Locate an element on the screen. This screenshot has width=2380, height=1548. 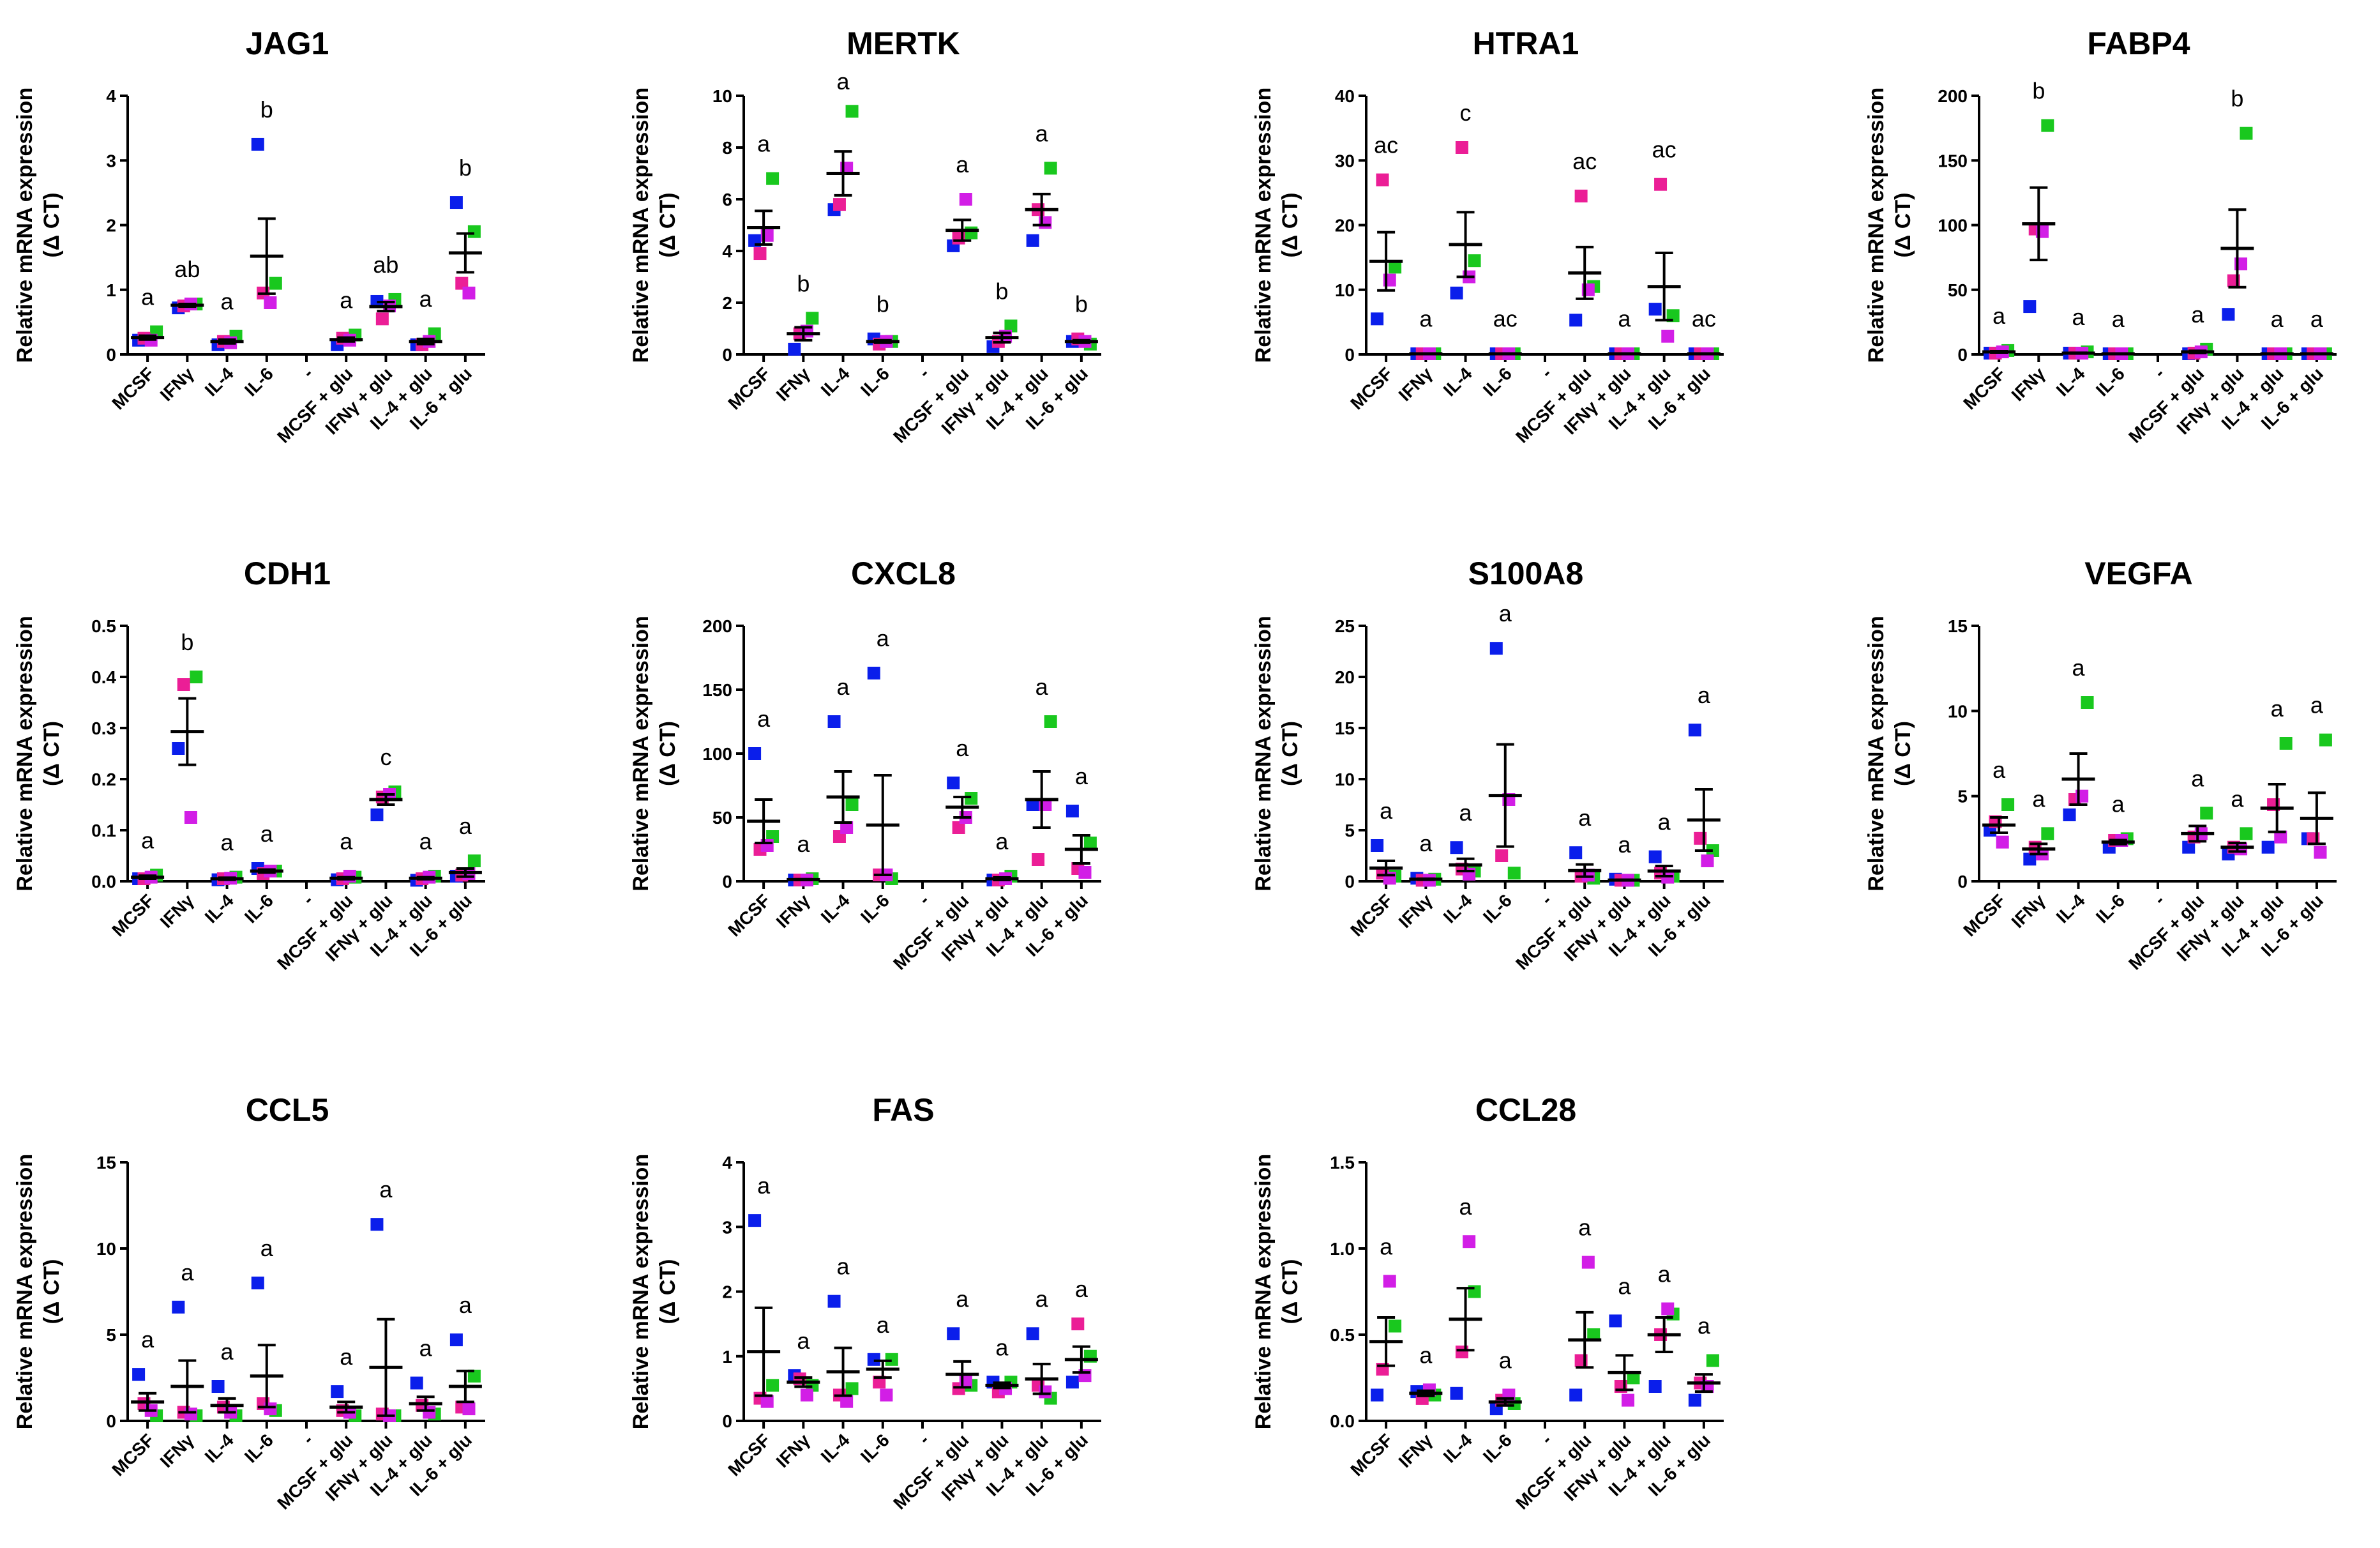
y-tick-label: 8 is located at coordinates (727, 148).